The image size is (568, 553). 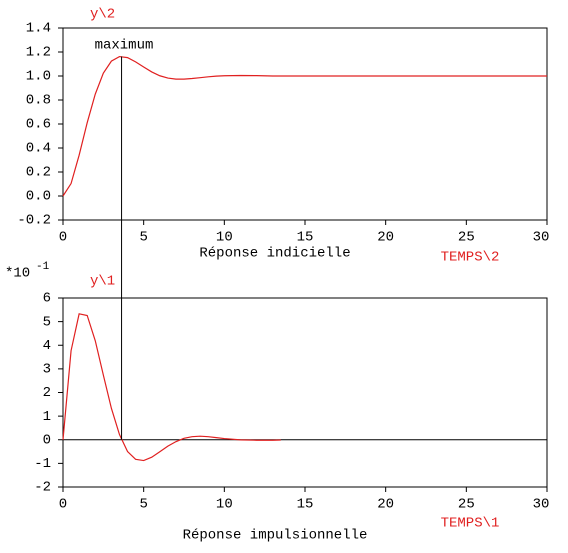 What do you see at coordinates (47, 370) in the screenshot?
I see `y-tick-label: 3` at bounding box center [47, 370].